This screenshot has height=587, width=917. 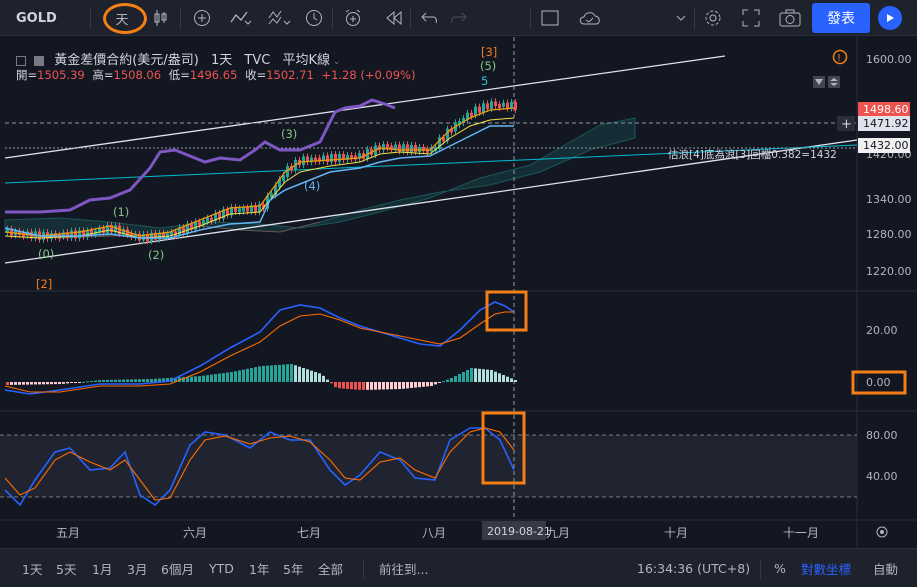 I want to click on clock-icon, so click(x=314, y=18).